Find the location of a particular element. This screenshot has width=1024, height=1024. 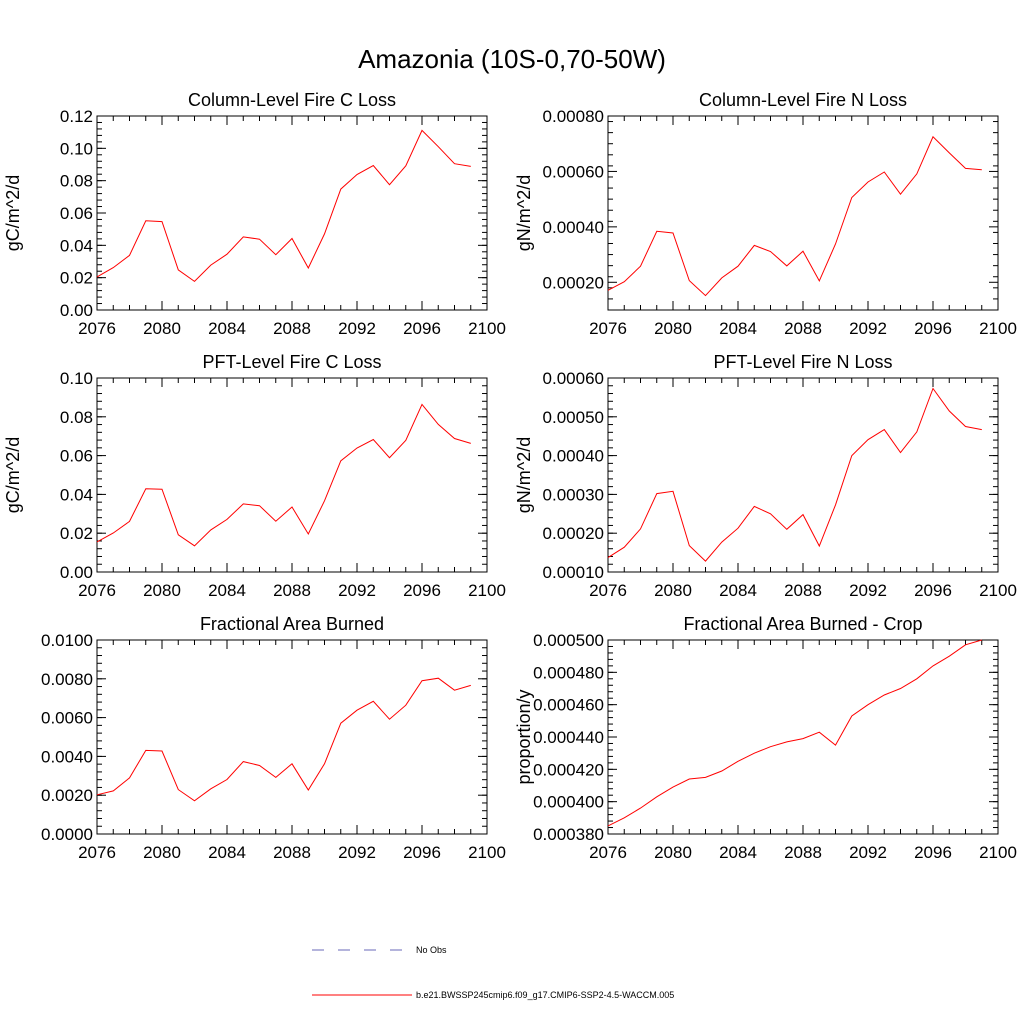

chart-title: Column-Level Fire C Loss is located at coordinates (292, 100).